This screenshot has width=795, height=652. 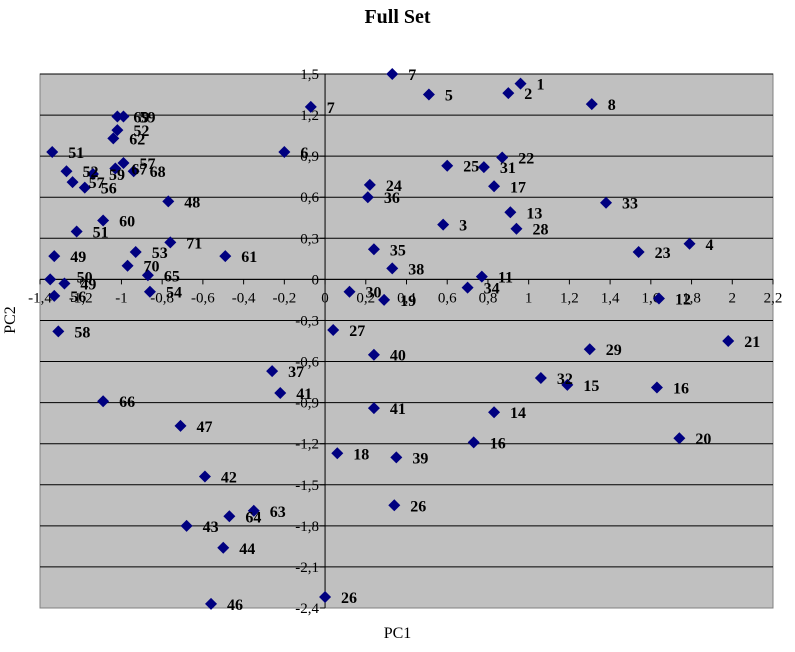 I want to click on x-tick-label: 0,4, so click(x=406, y=298).